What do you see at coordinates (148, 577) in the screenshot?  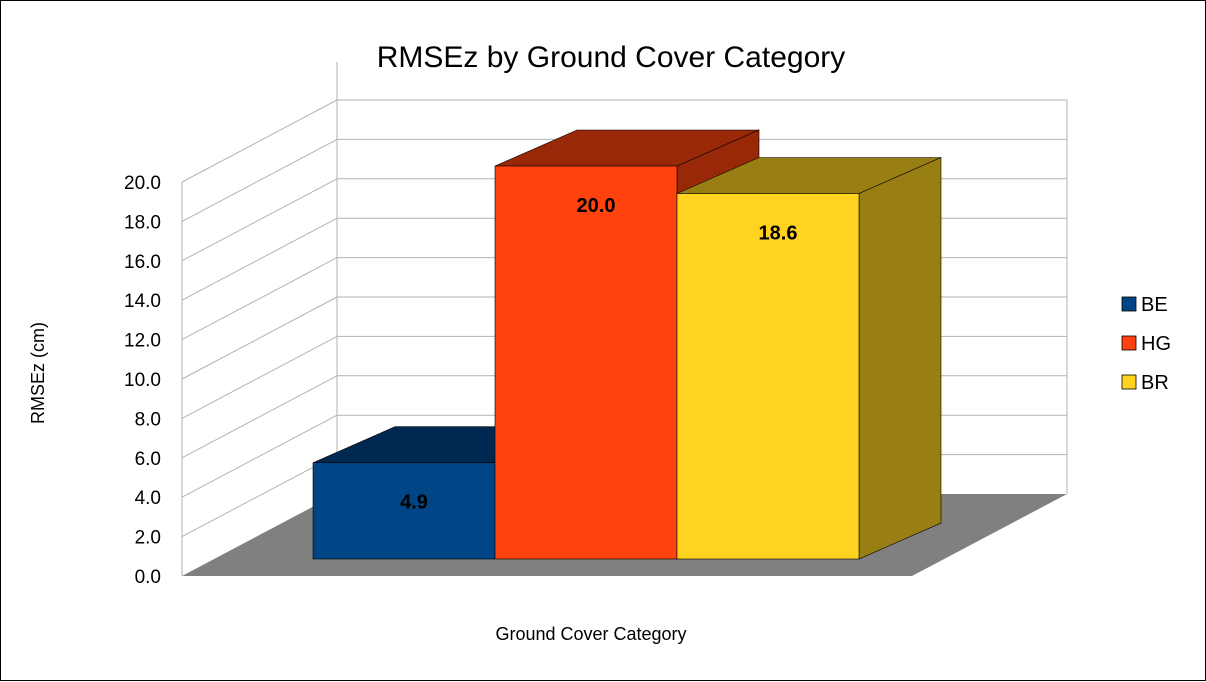 I see `y-tick-label: 0.0` at bounding box center [148, 577].